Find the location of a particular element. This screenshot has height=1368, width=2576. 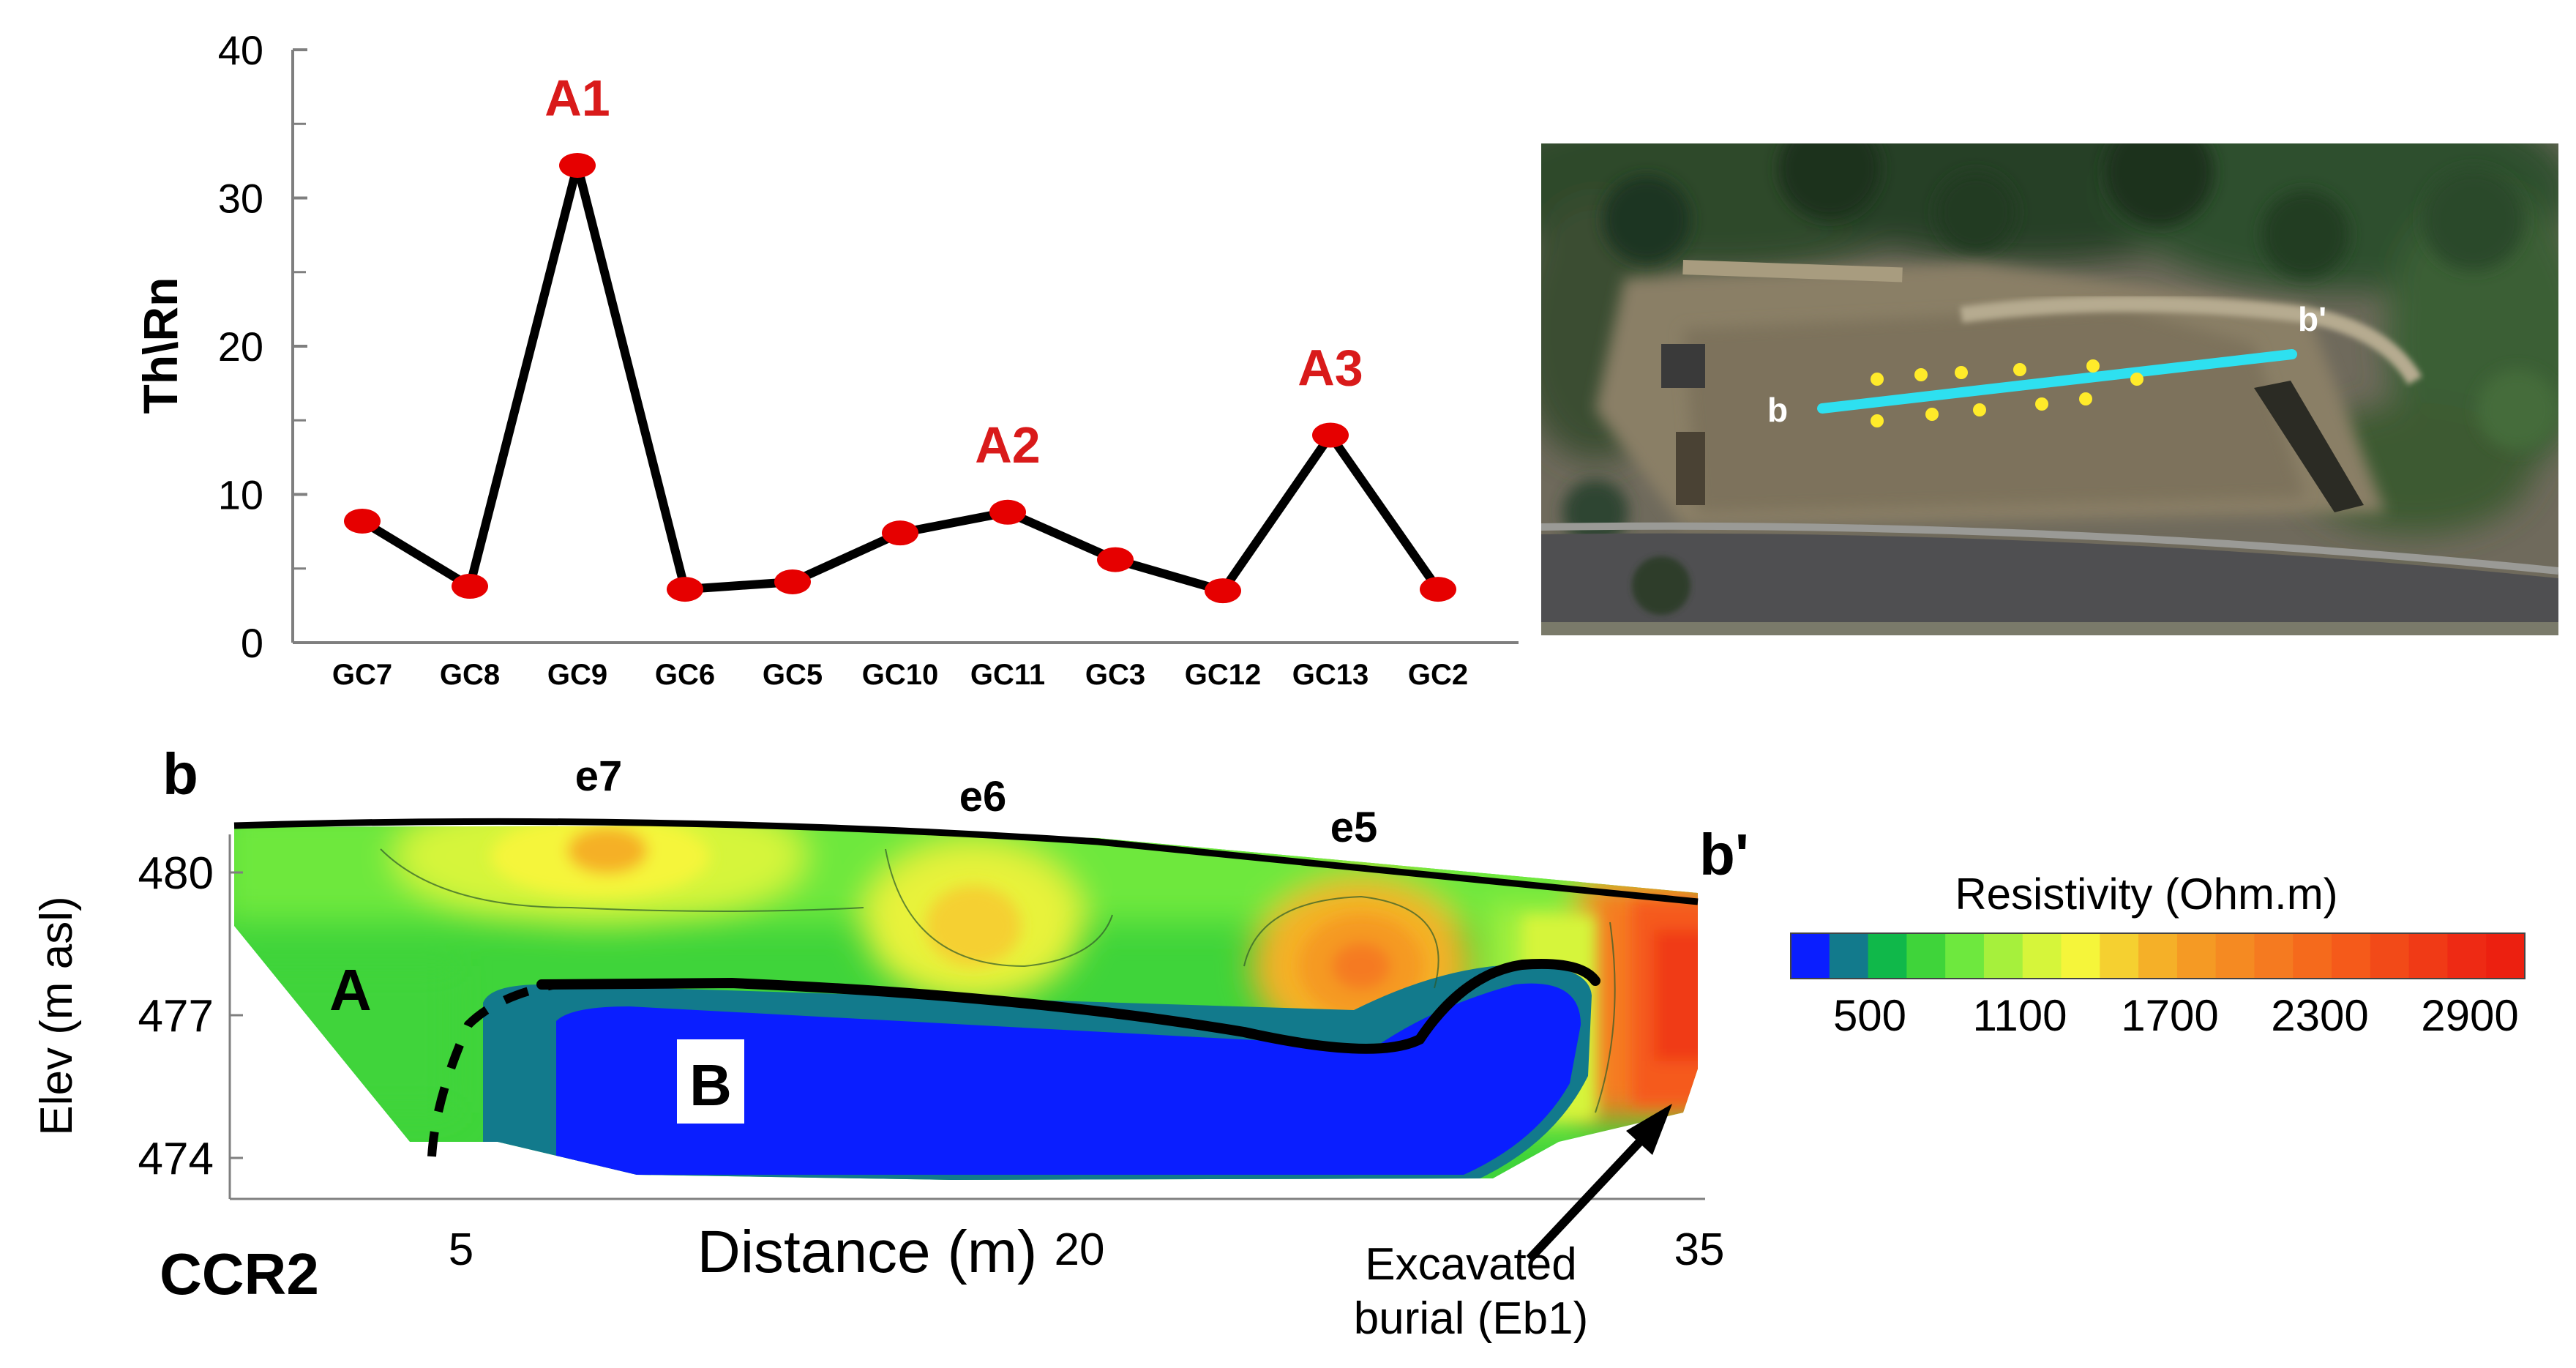

section-y-tick-label: 480 is located at coordinates (176, 874).